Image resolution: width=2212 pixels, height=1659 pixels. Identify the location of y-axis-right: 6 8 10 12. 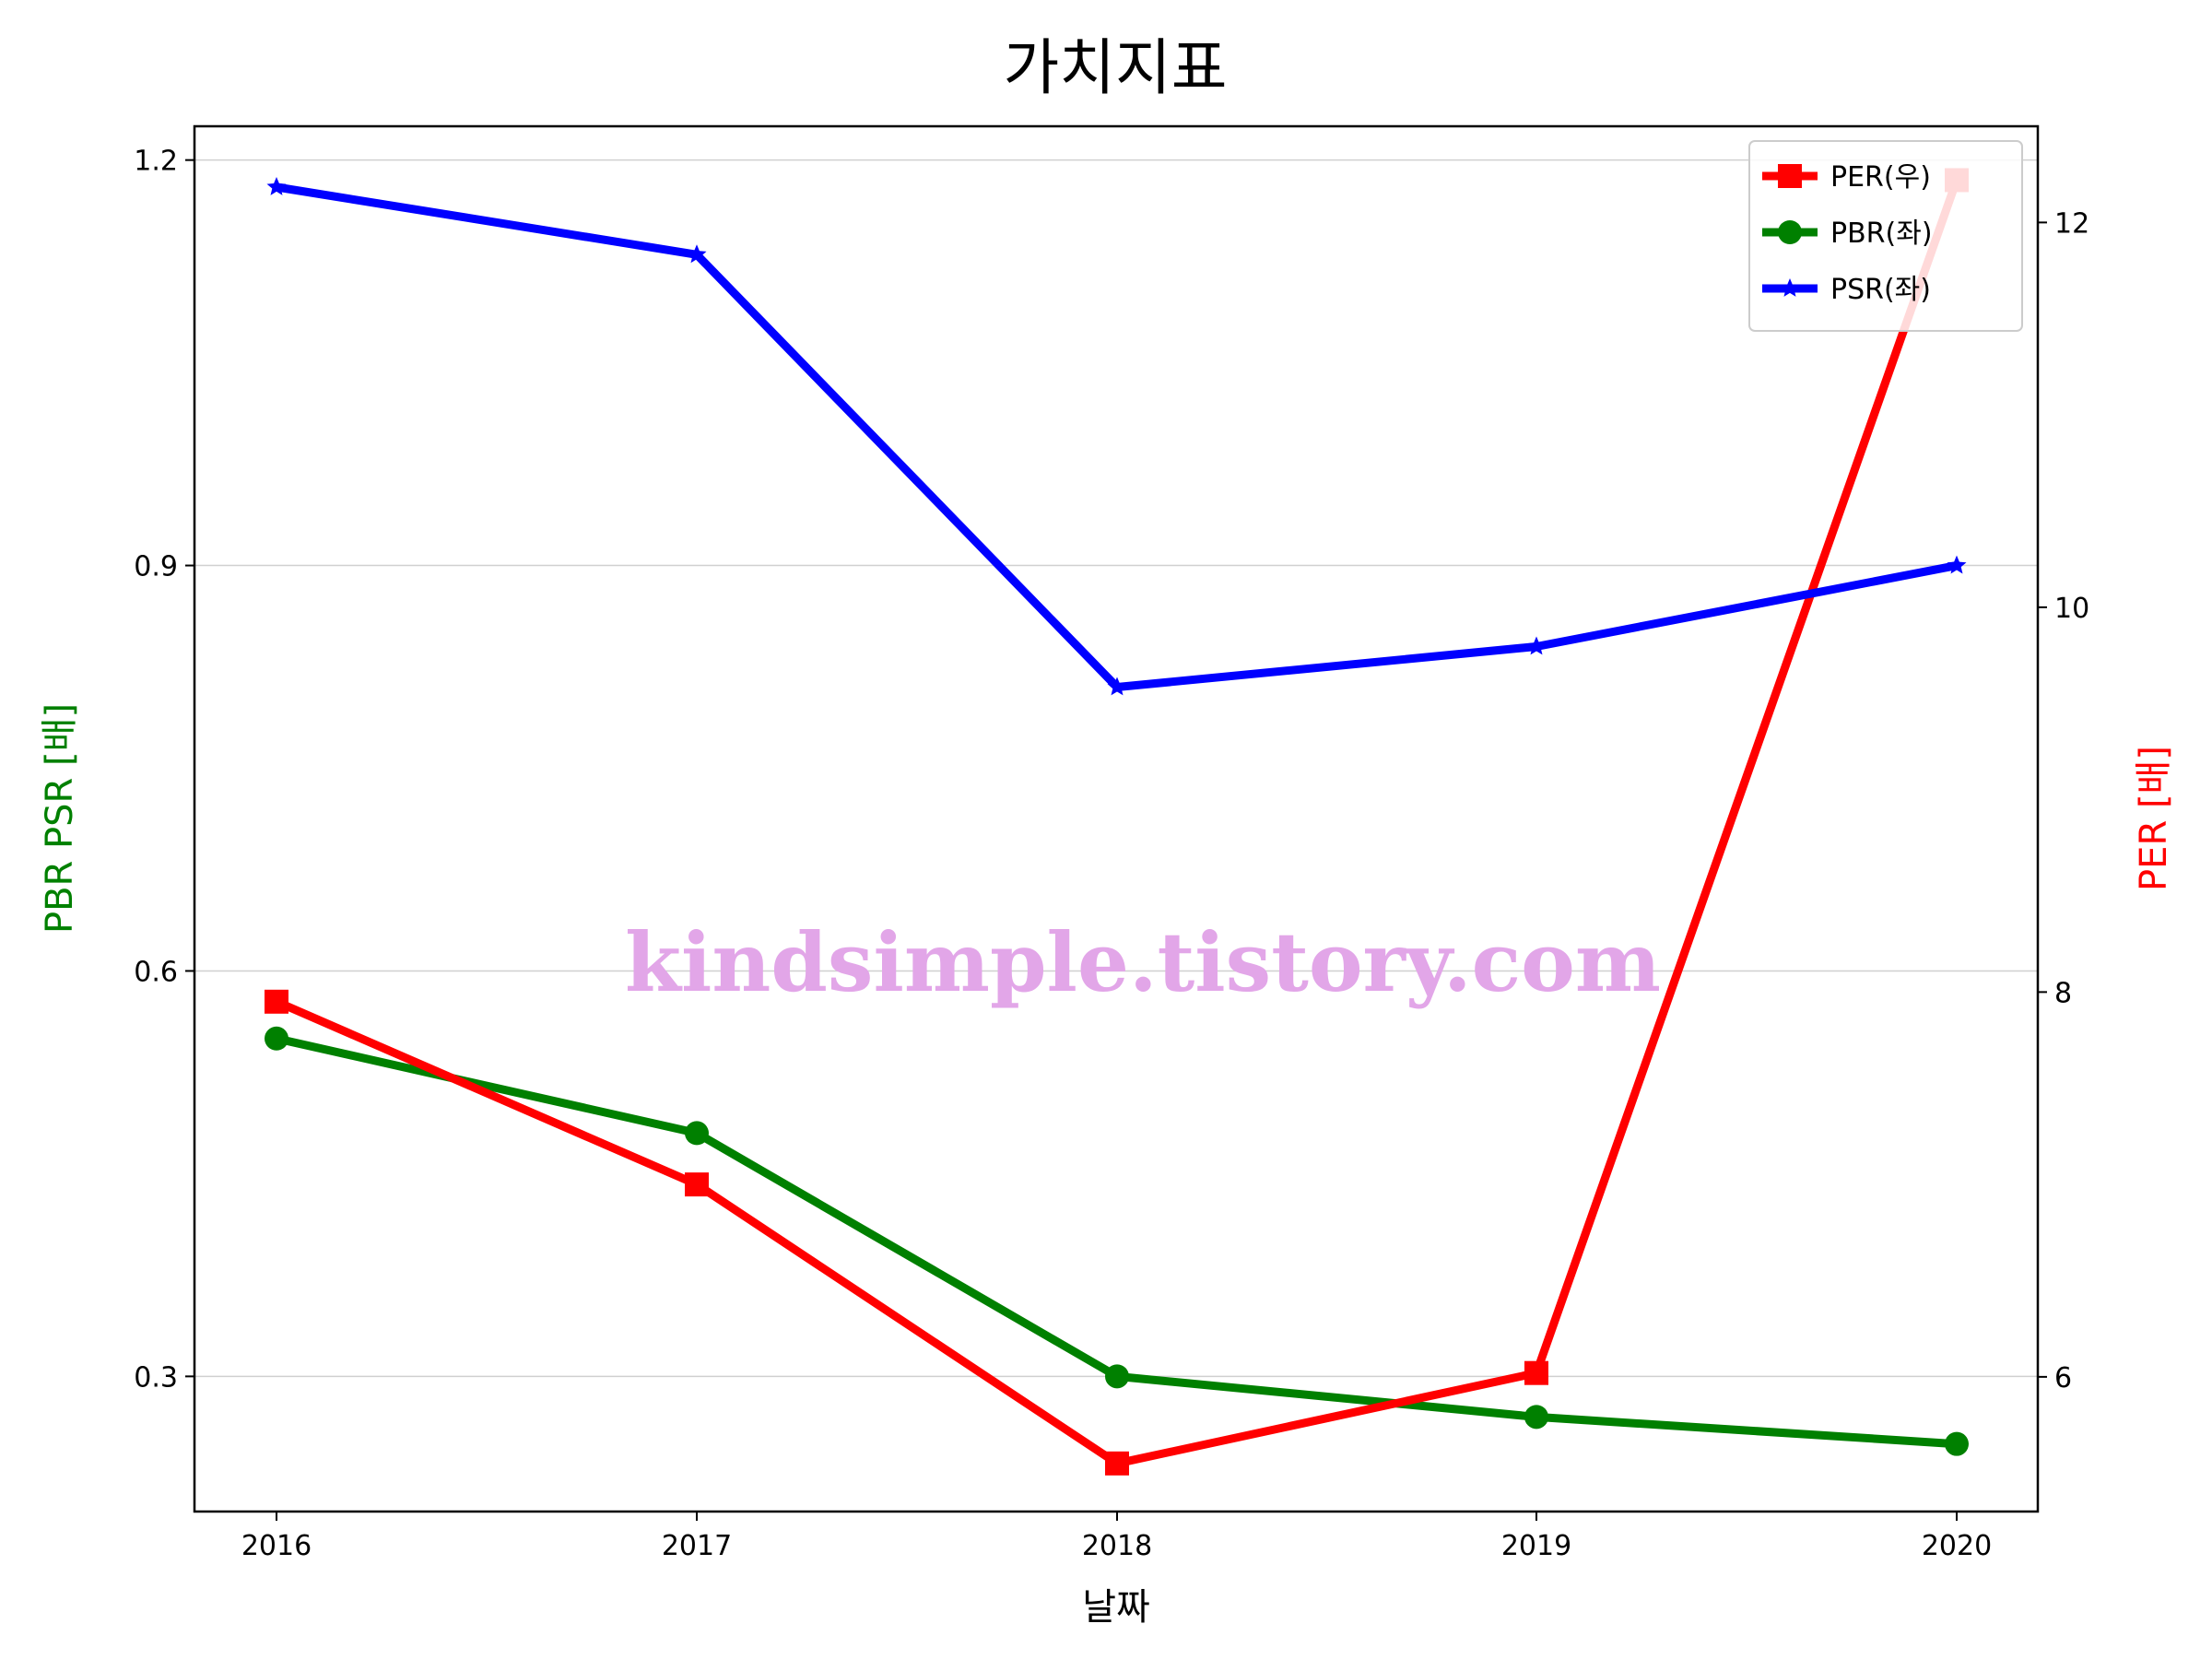
(2063, 800).